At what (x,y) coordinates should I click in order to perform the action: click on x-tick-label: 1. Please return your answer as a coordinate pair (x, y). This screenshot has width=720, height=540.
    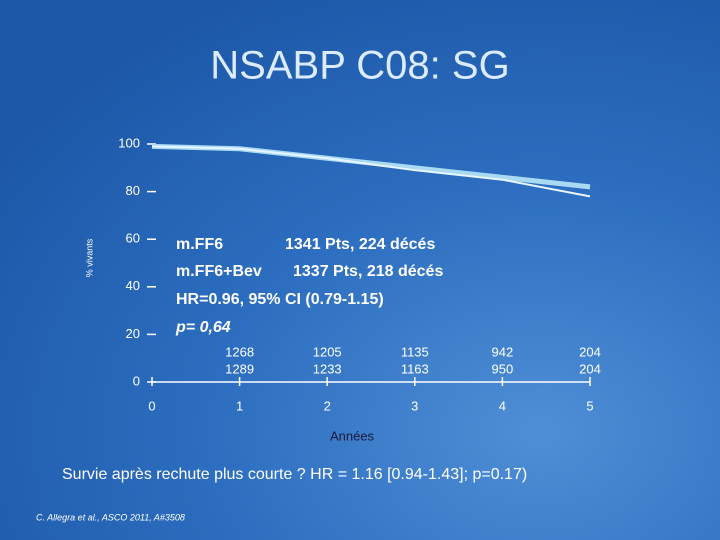
    Looking at the image, I should click on (239, 405).